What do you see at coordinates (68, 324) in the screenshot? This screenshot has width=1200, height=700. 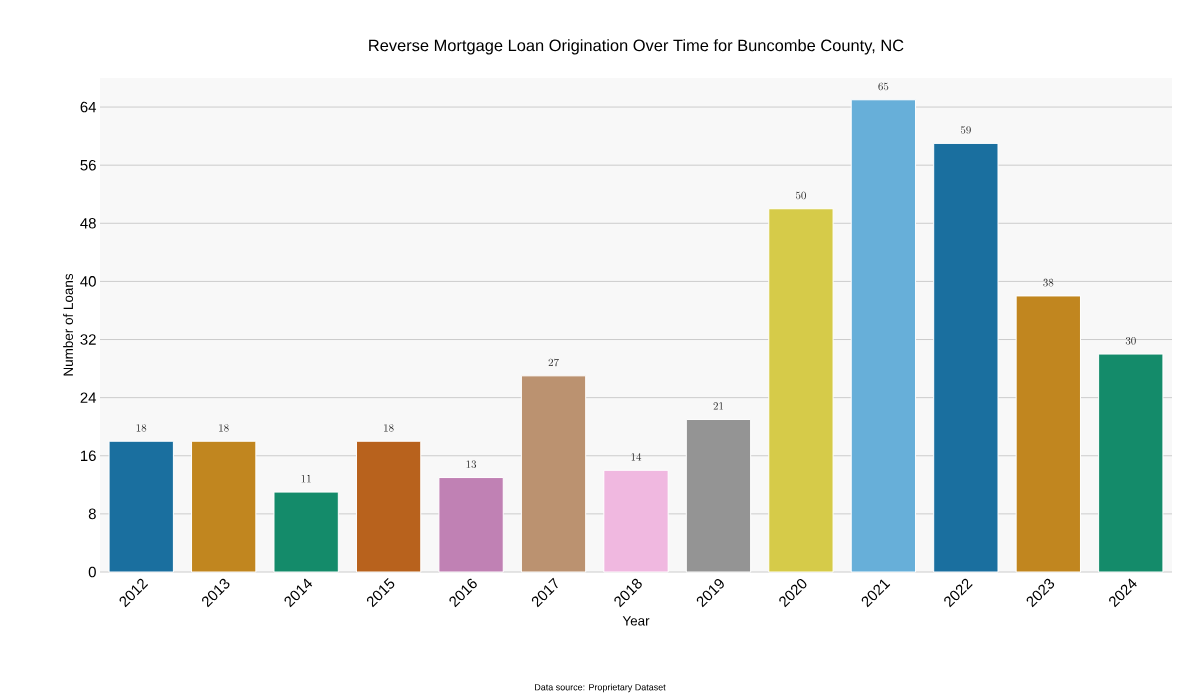 I see `y-axis-title: Number of Loans` at bounding box center [68, 324].